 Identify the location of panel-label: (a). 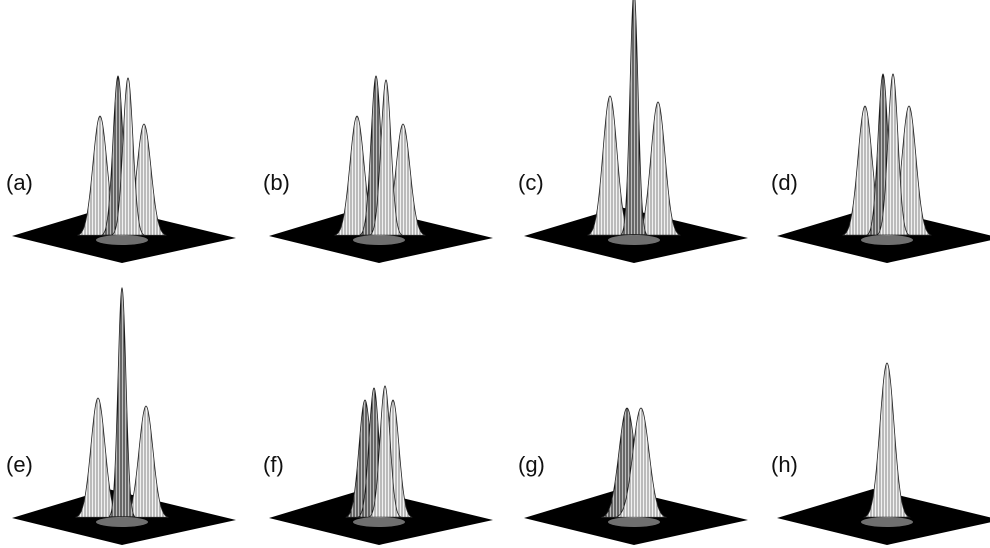
(19, 182).